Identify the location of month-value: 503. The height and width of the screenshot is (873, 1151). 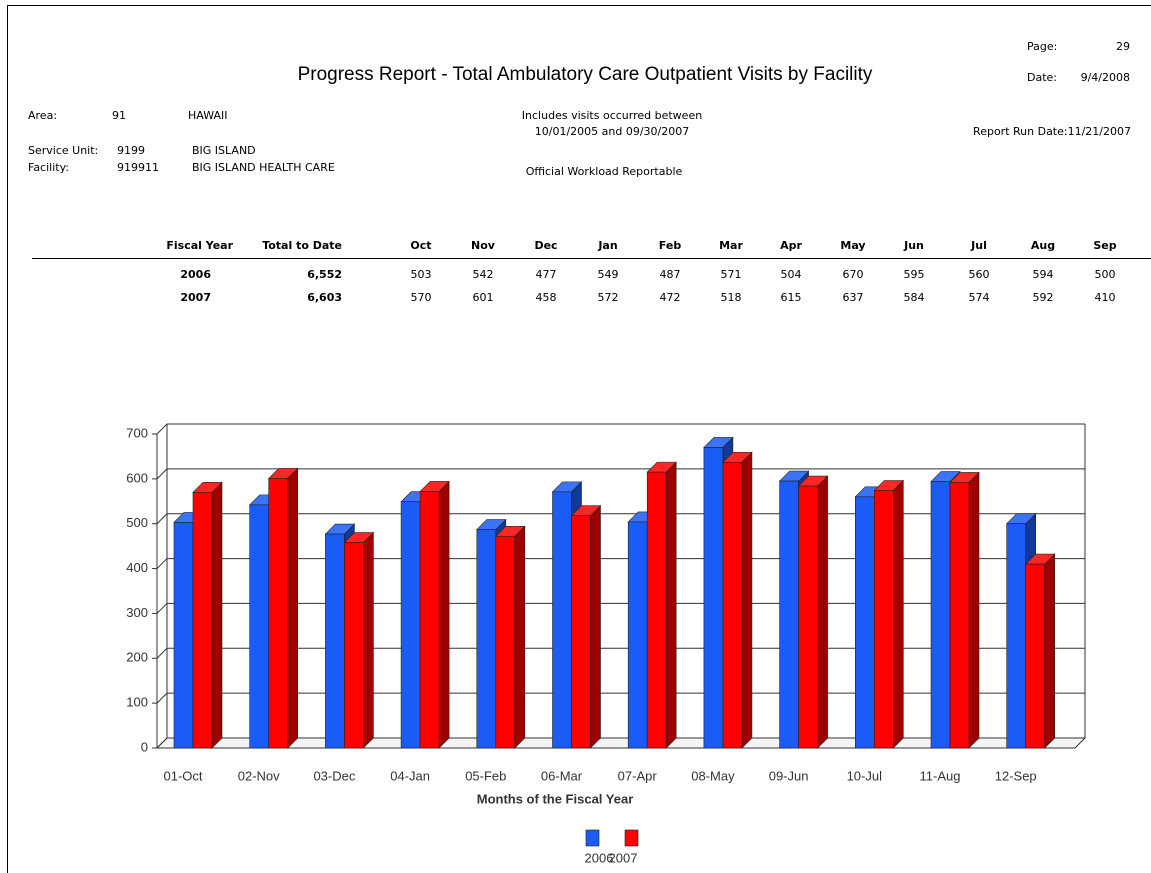
(421, 274).